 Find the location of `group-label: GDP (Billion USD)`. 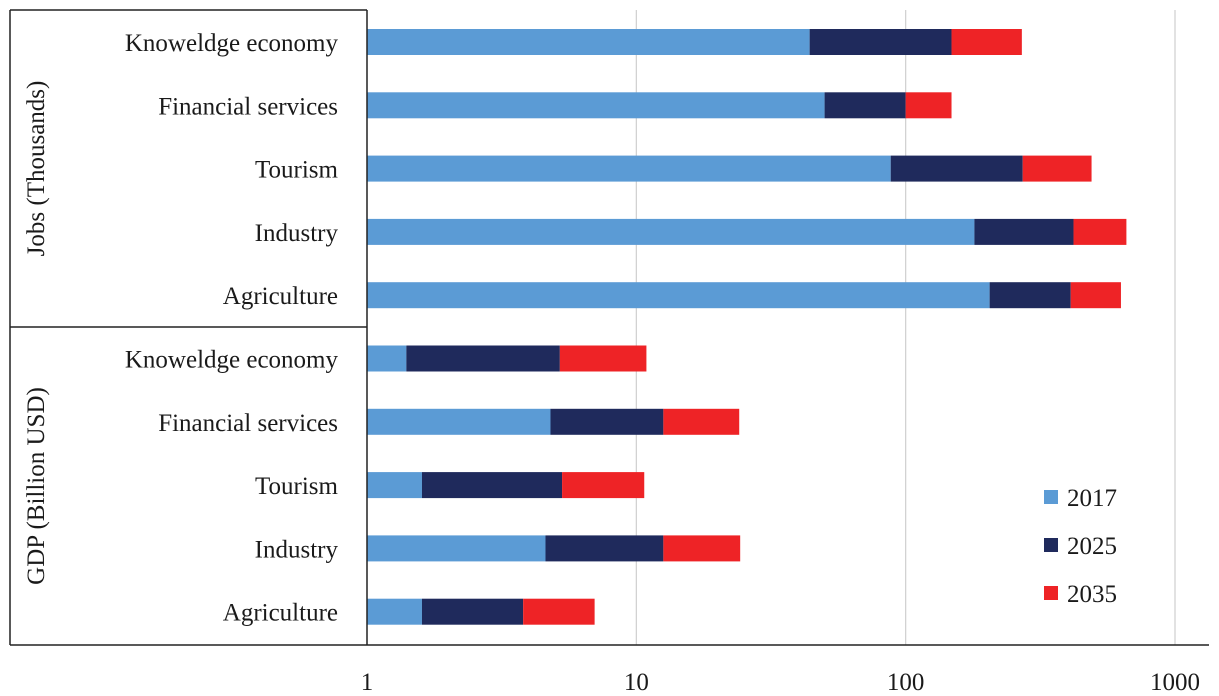

group-label: GDP (Billion USD) is located at coordinates (36, 486).